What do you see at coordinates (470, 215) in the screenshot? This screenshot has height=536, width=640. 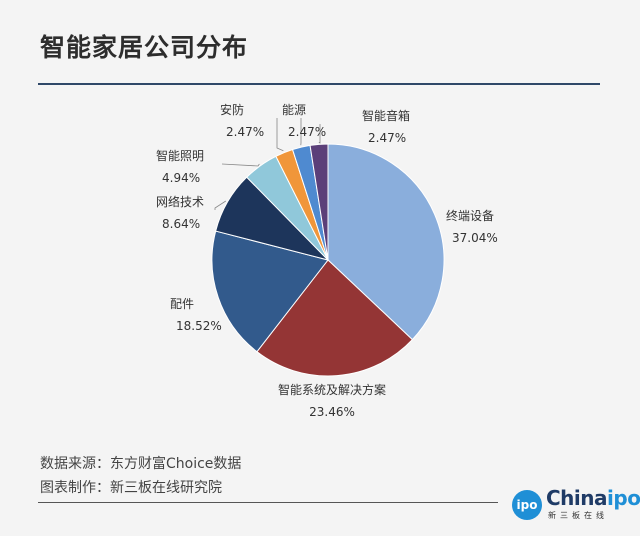 I see `slice-label: 终端设备` at bounding box center [470, 215].